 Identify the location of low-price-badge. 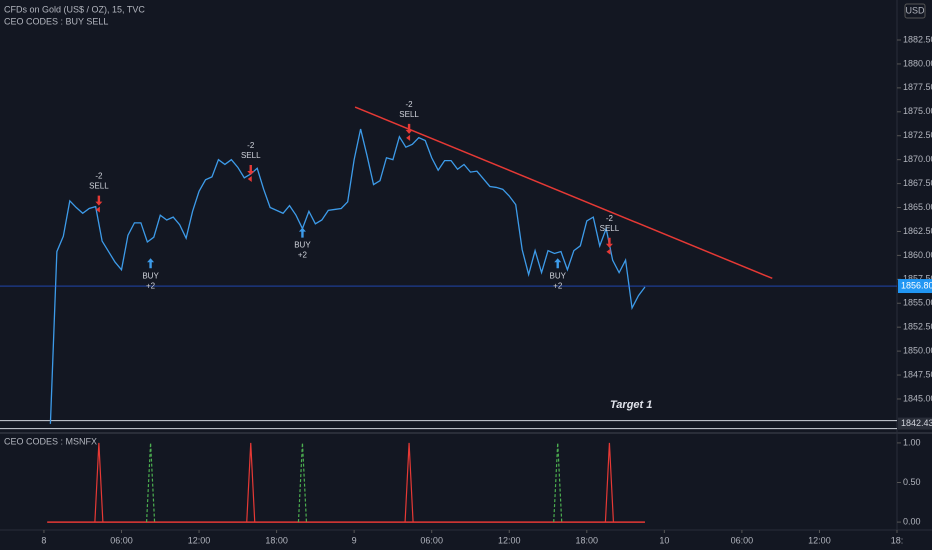
(915, 423).